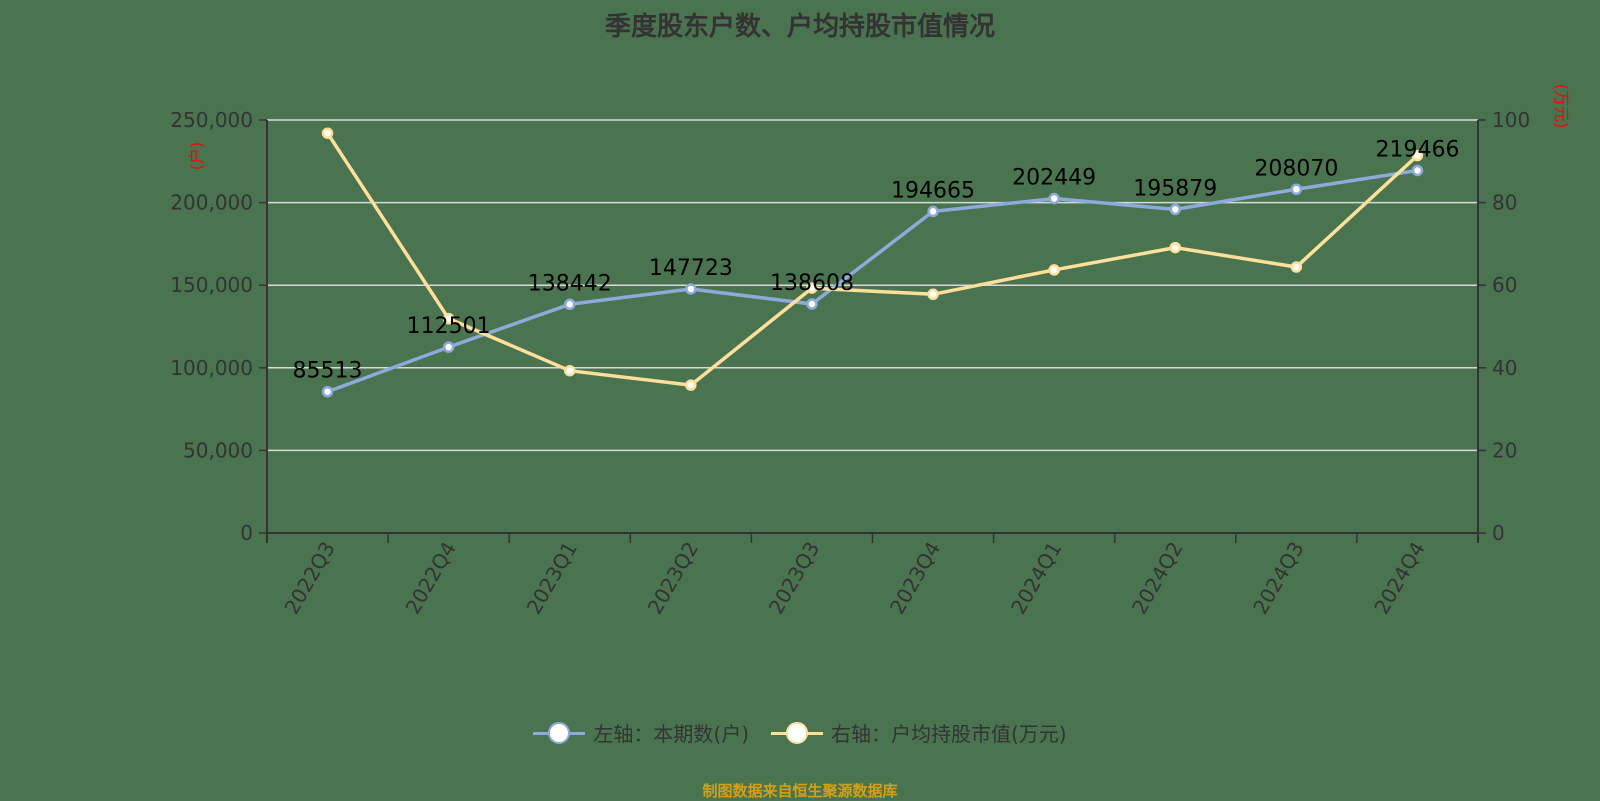 The image size is (1600, 801). I want to click on x-axis-tick-label: 2023Q3, so click(794, 578).